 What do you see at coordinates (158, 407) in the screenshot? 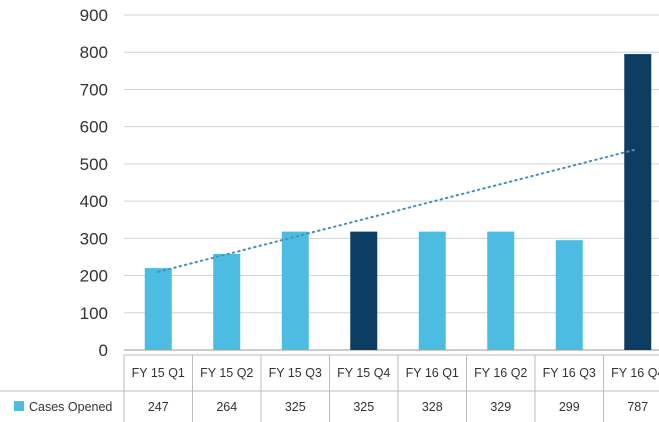
I see `data-label: 247` at bounding box center [158, 407].